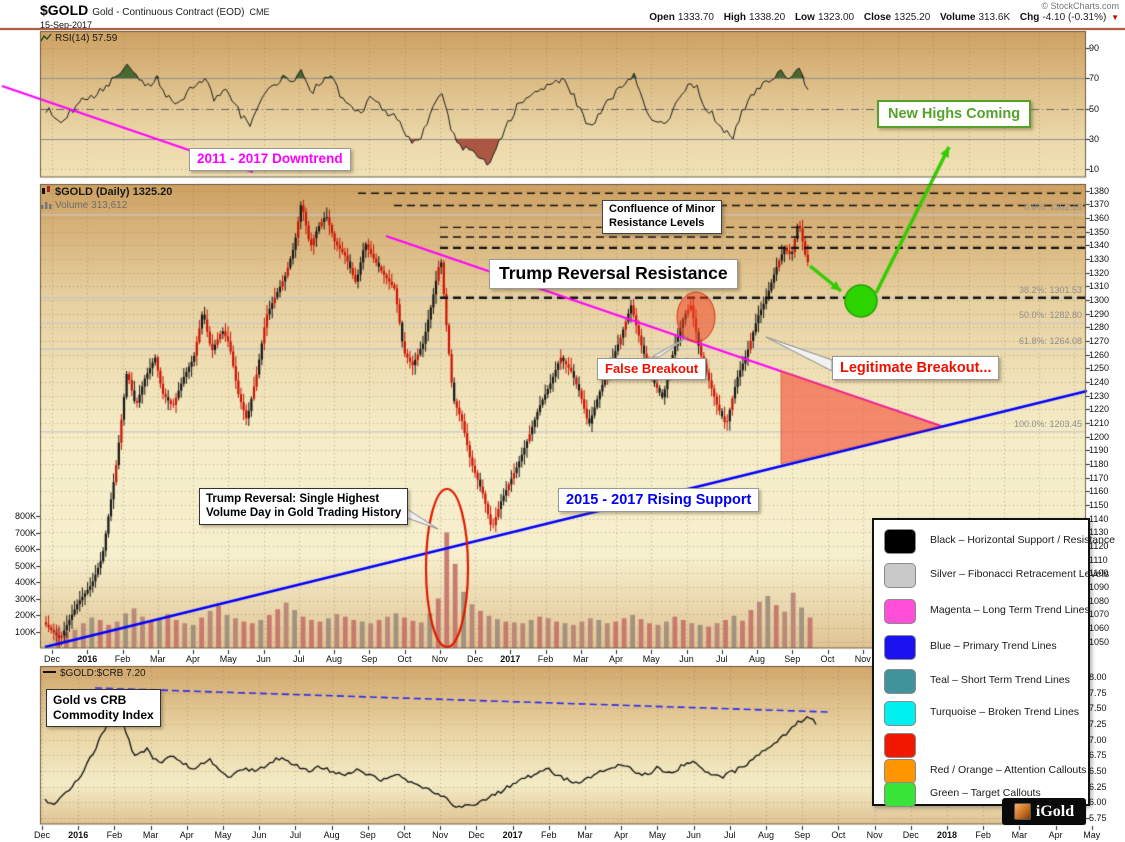 The height and width of the screenshot is (842, 1125). I want to click on legend-item: Turquoise – Broken Trend Lines, so click(982, 713).